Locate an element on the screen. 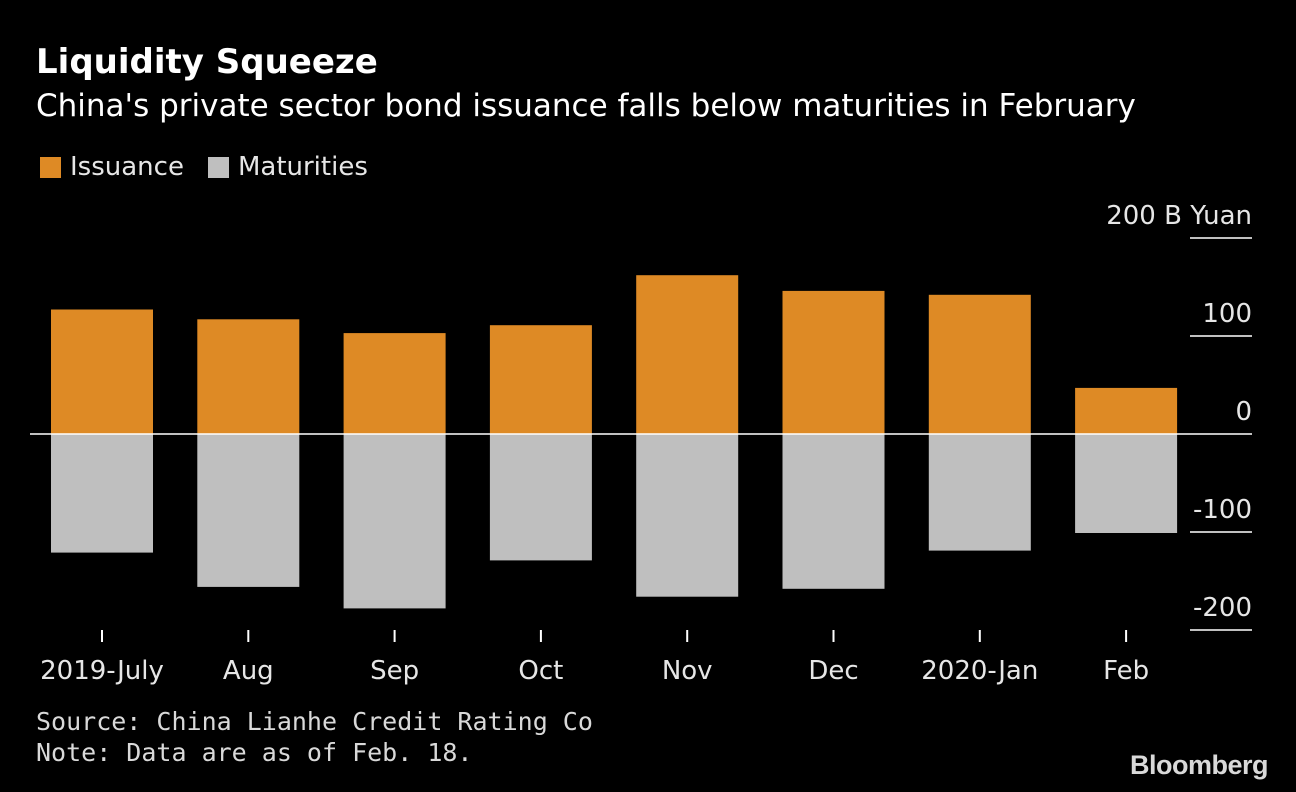 This screenshot has width=1296, height=792. x-tick-label-dec: Dec is located at coordinates (833, 671).